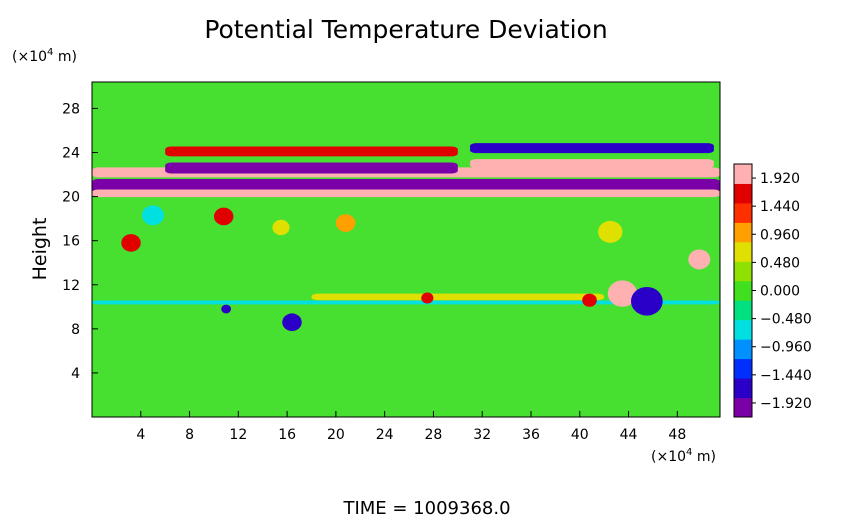 Image resolution: width=854 pixels, height=519 pixels. Describe the element at coordinates (336, 435) in the screenshot. I see `x-tick-label: 20` at that location.